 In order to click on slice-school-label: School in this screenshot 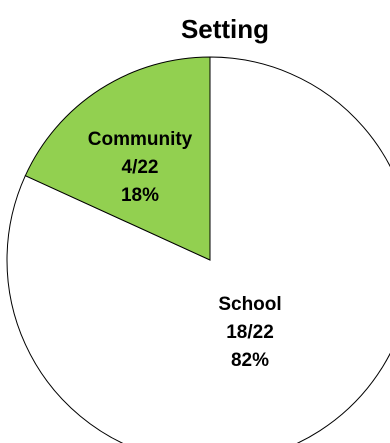, I will do `click(249, 304)`.